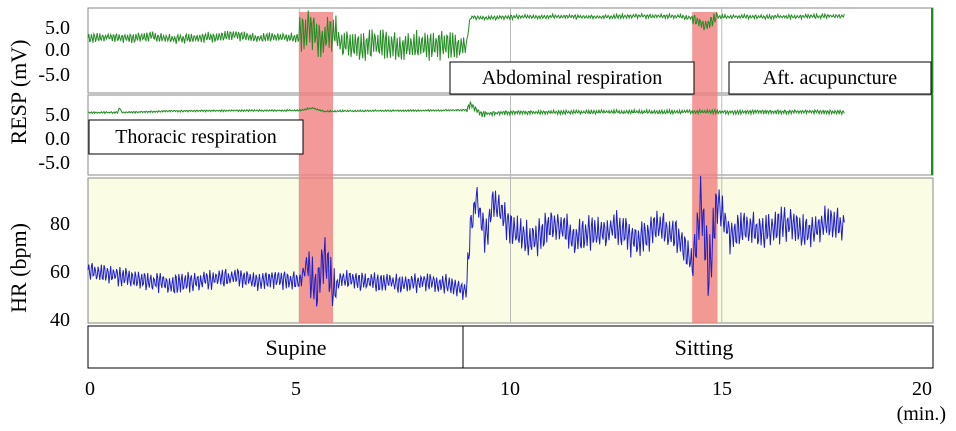 The image size is (956, 431). Describe the element at coordinates (90, 389) in the screenshot. I see `x-tick-0: 0` at that location.